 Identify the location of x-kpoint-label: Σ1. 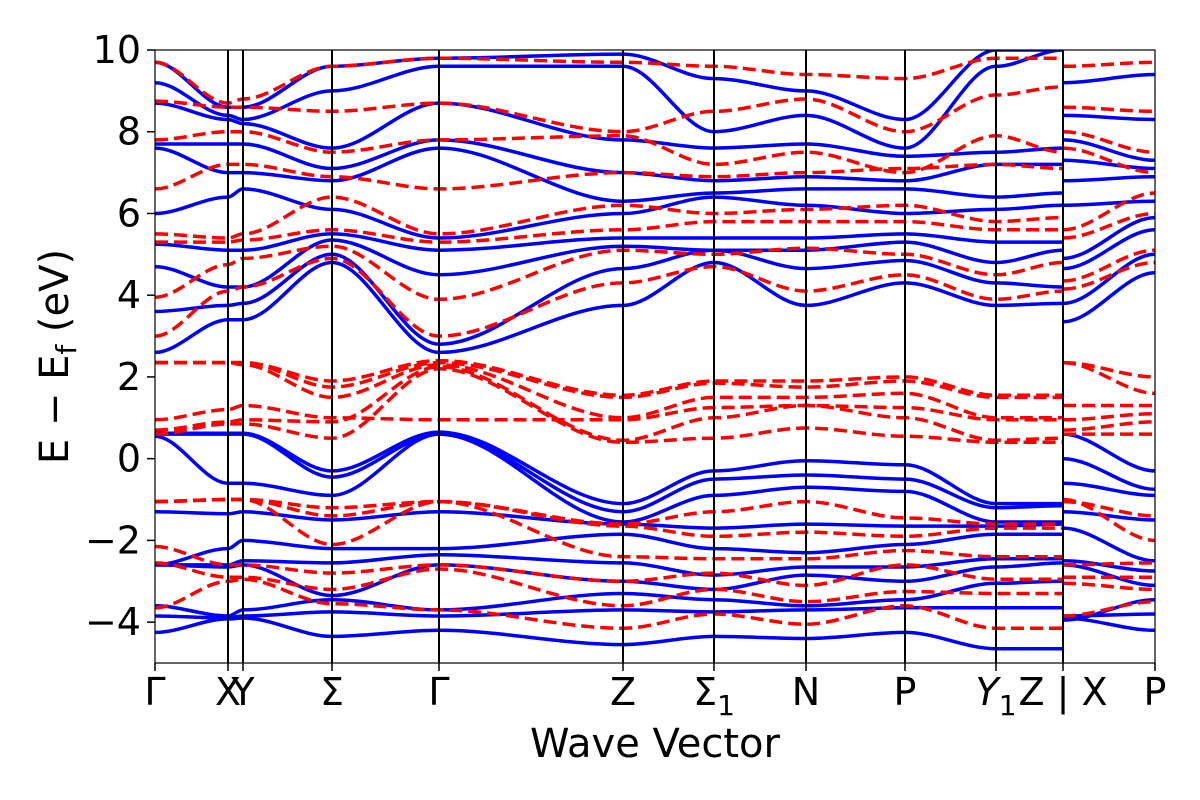
(714, 696).